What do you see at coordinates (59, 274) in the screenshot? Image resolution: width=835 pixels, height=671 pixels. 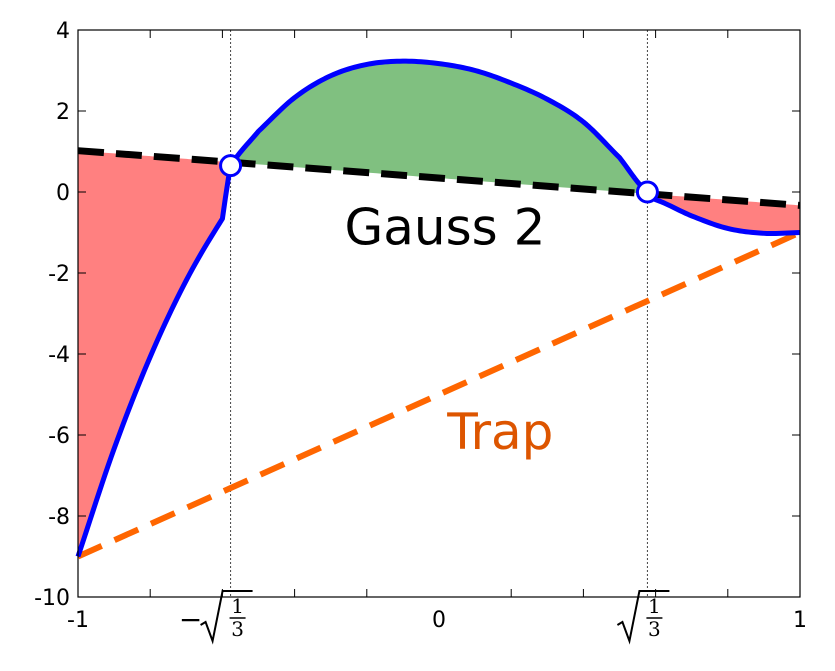 I see `y-tick-label: -2` at bounding box center [59, 274].